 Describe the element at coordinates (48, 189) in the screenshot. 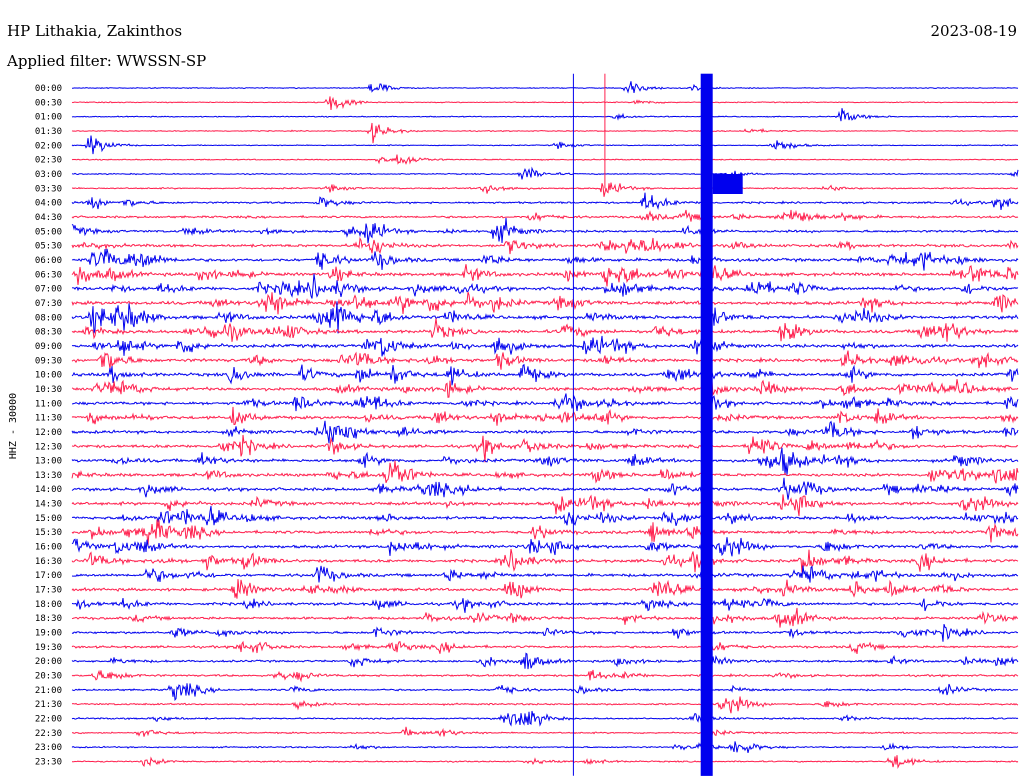

I see `row-time-label: 03:30` at that location.